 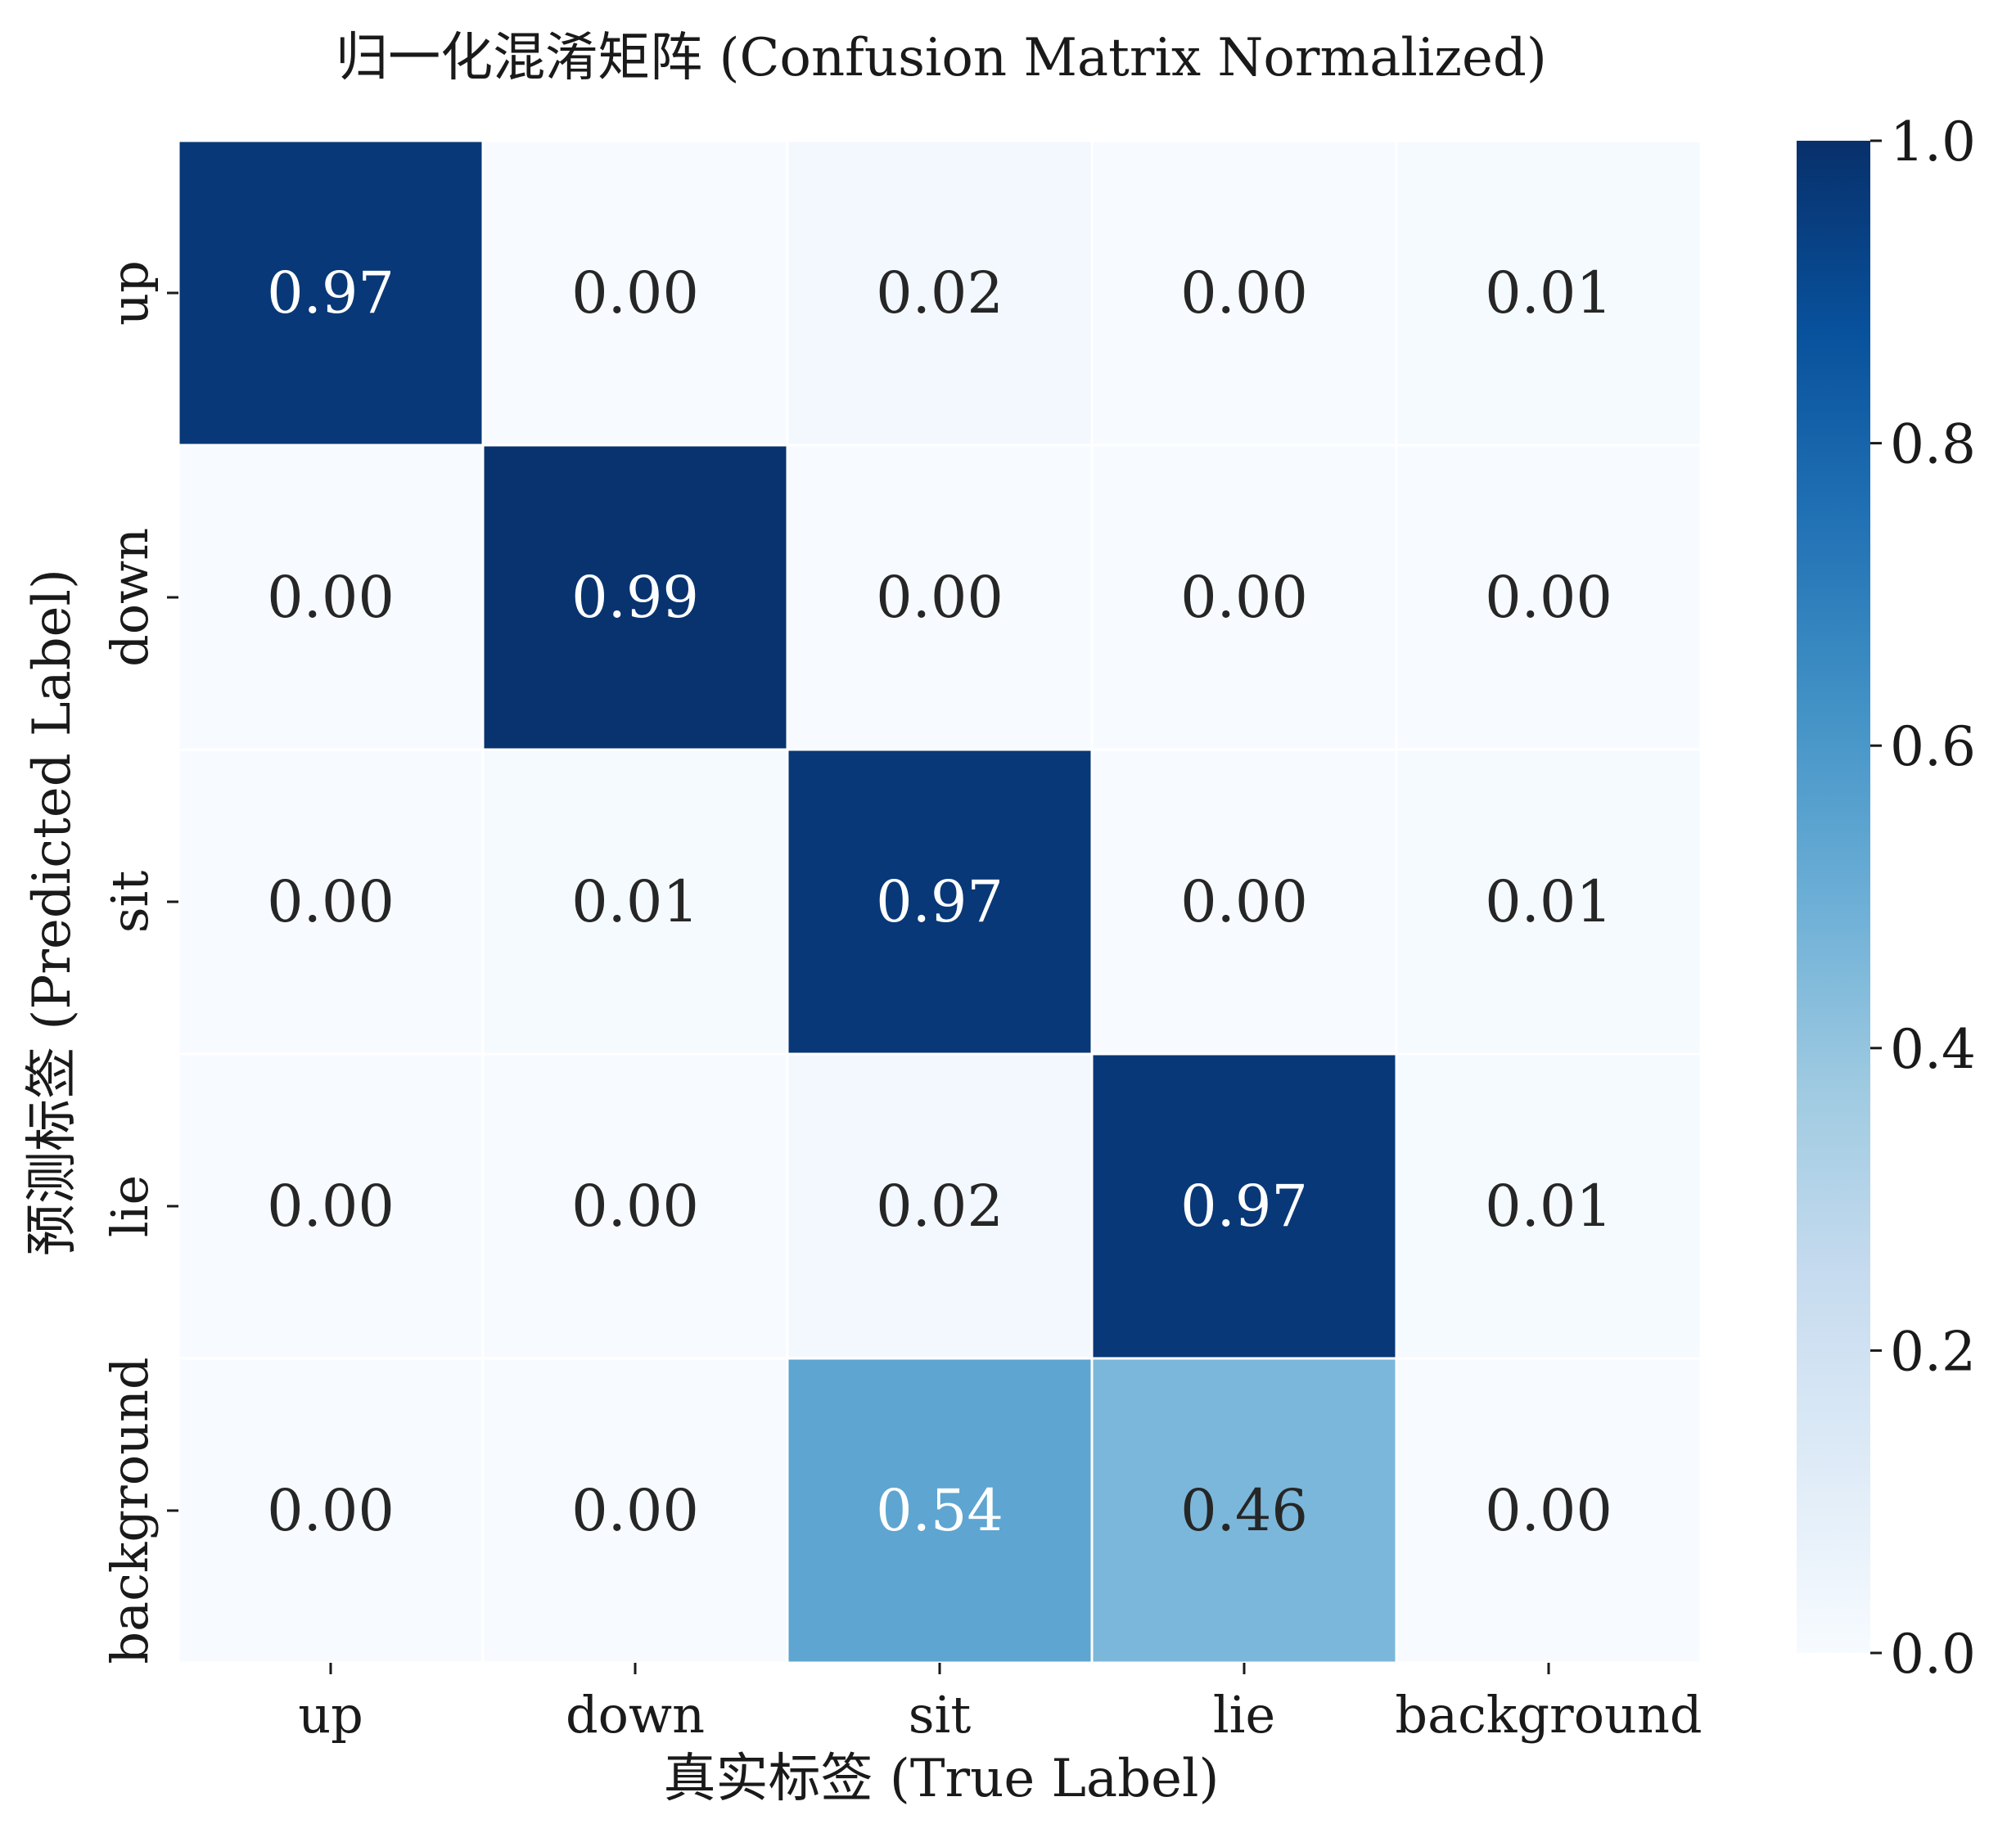 I want to click on x-tick-label: background, so click(x=1548, y=1715).